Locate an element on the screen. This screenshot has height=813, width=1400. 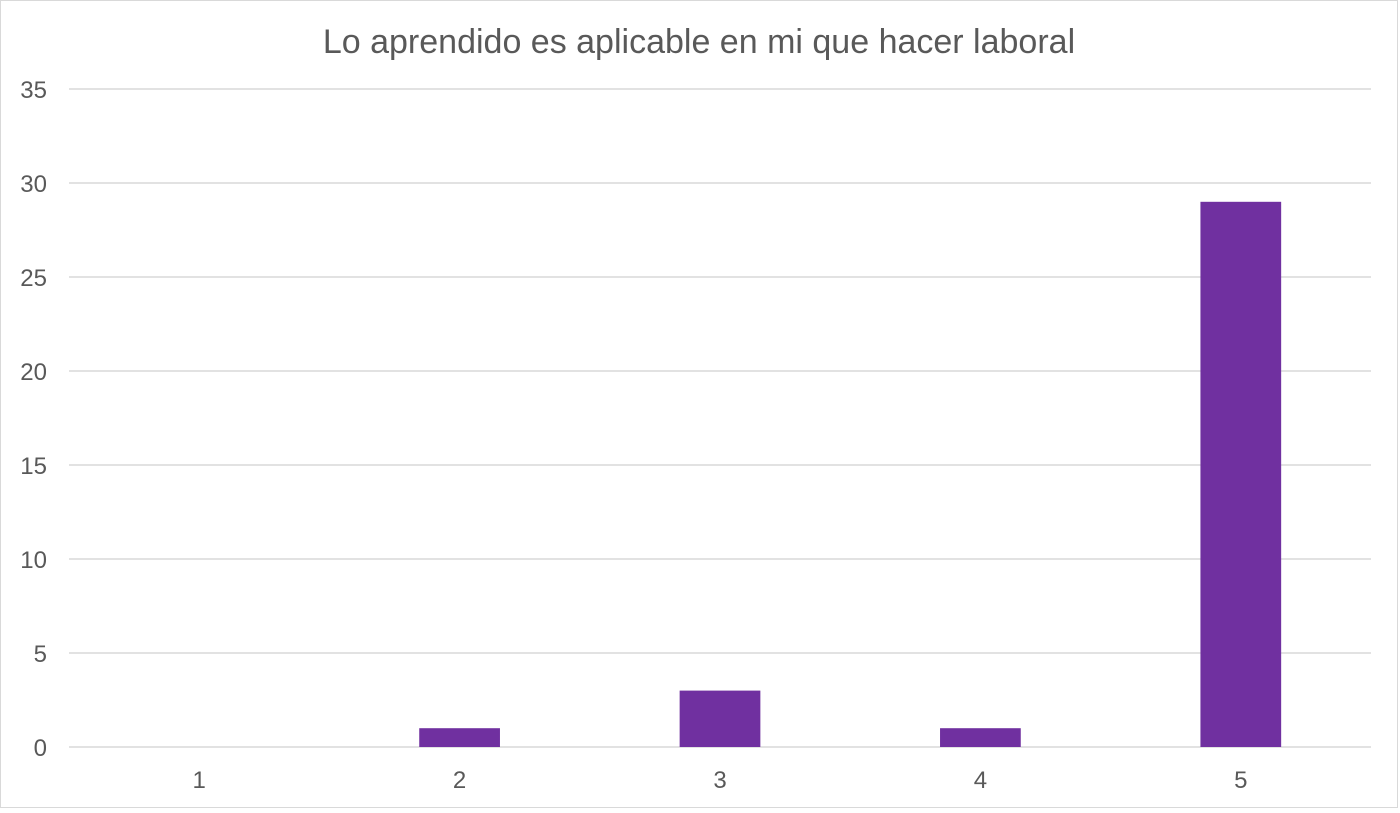
x-tick-label: 1 is located at coordinates (199, 780).